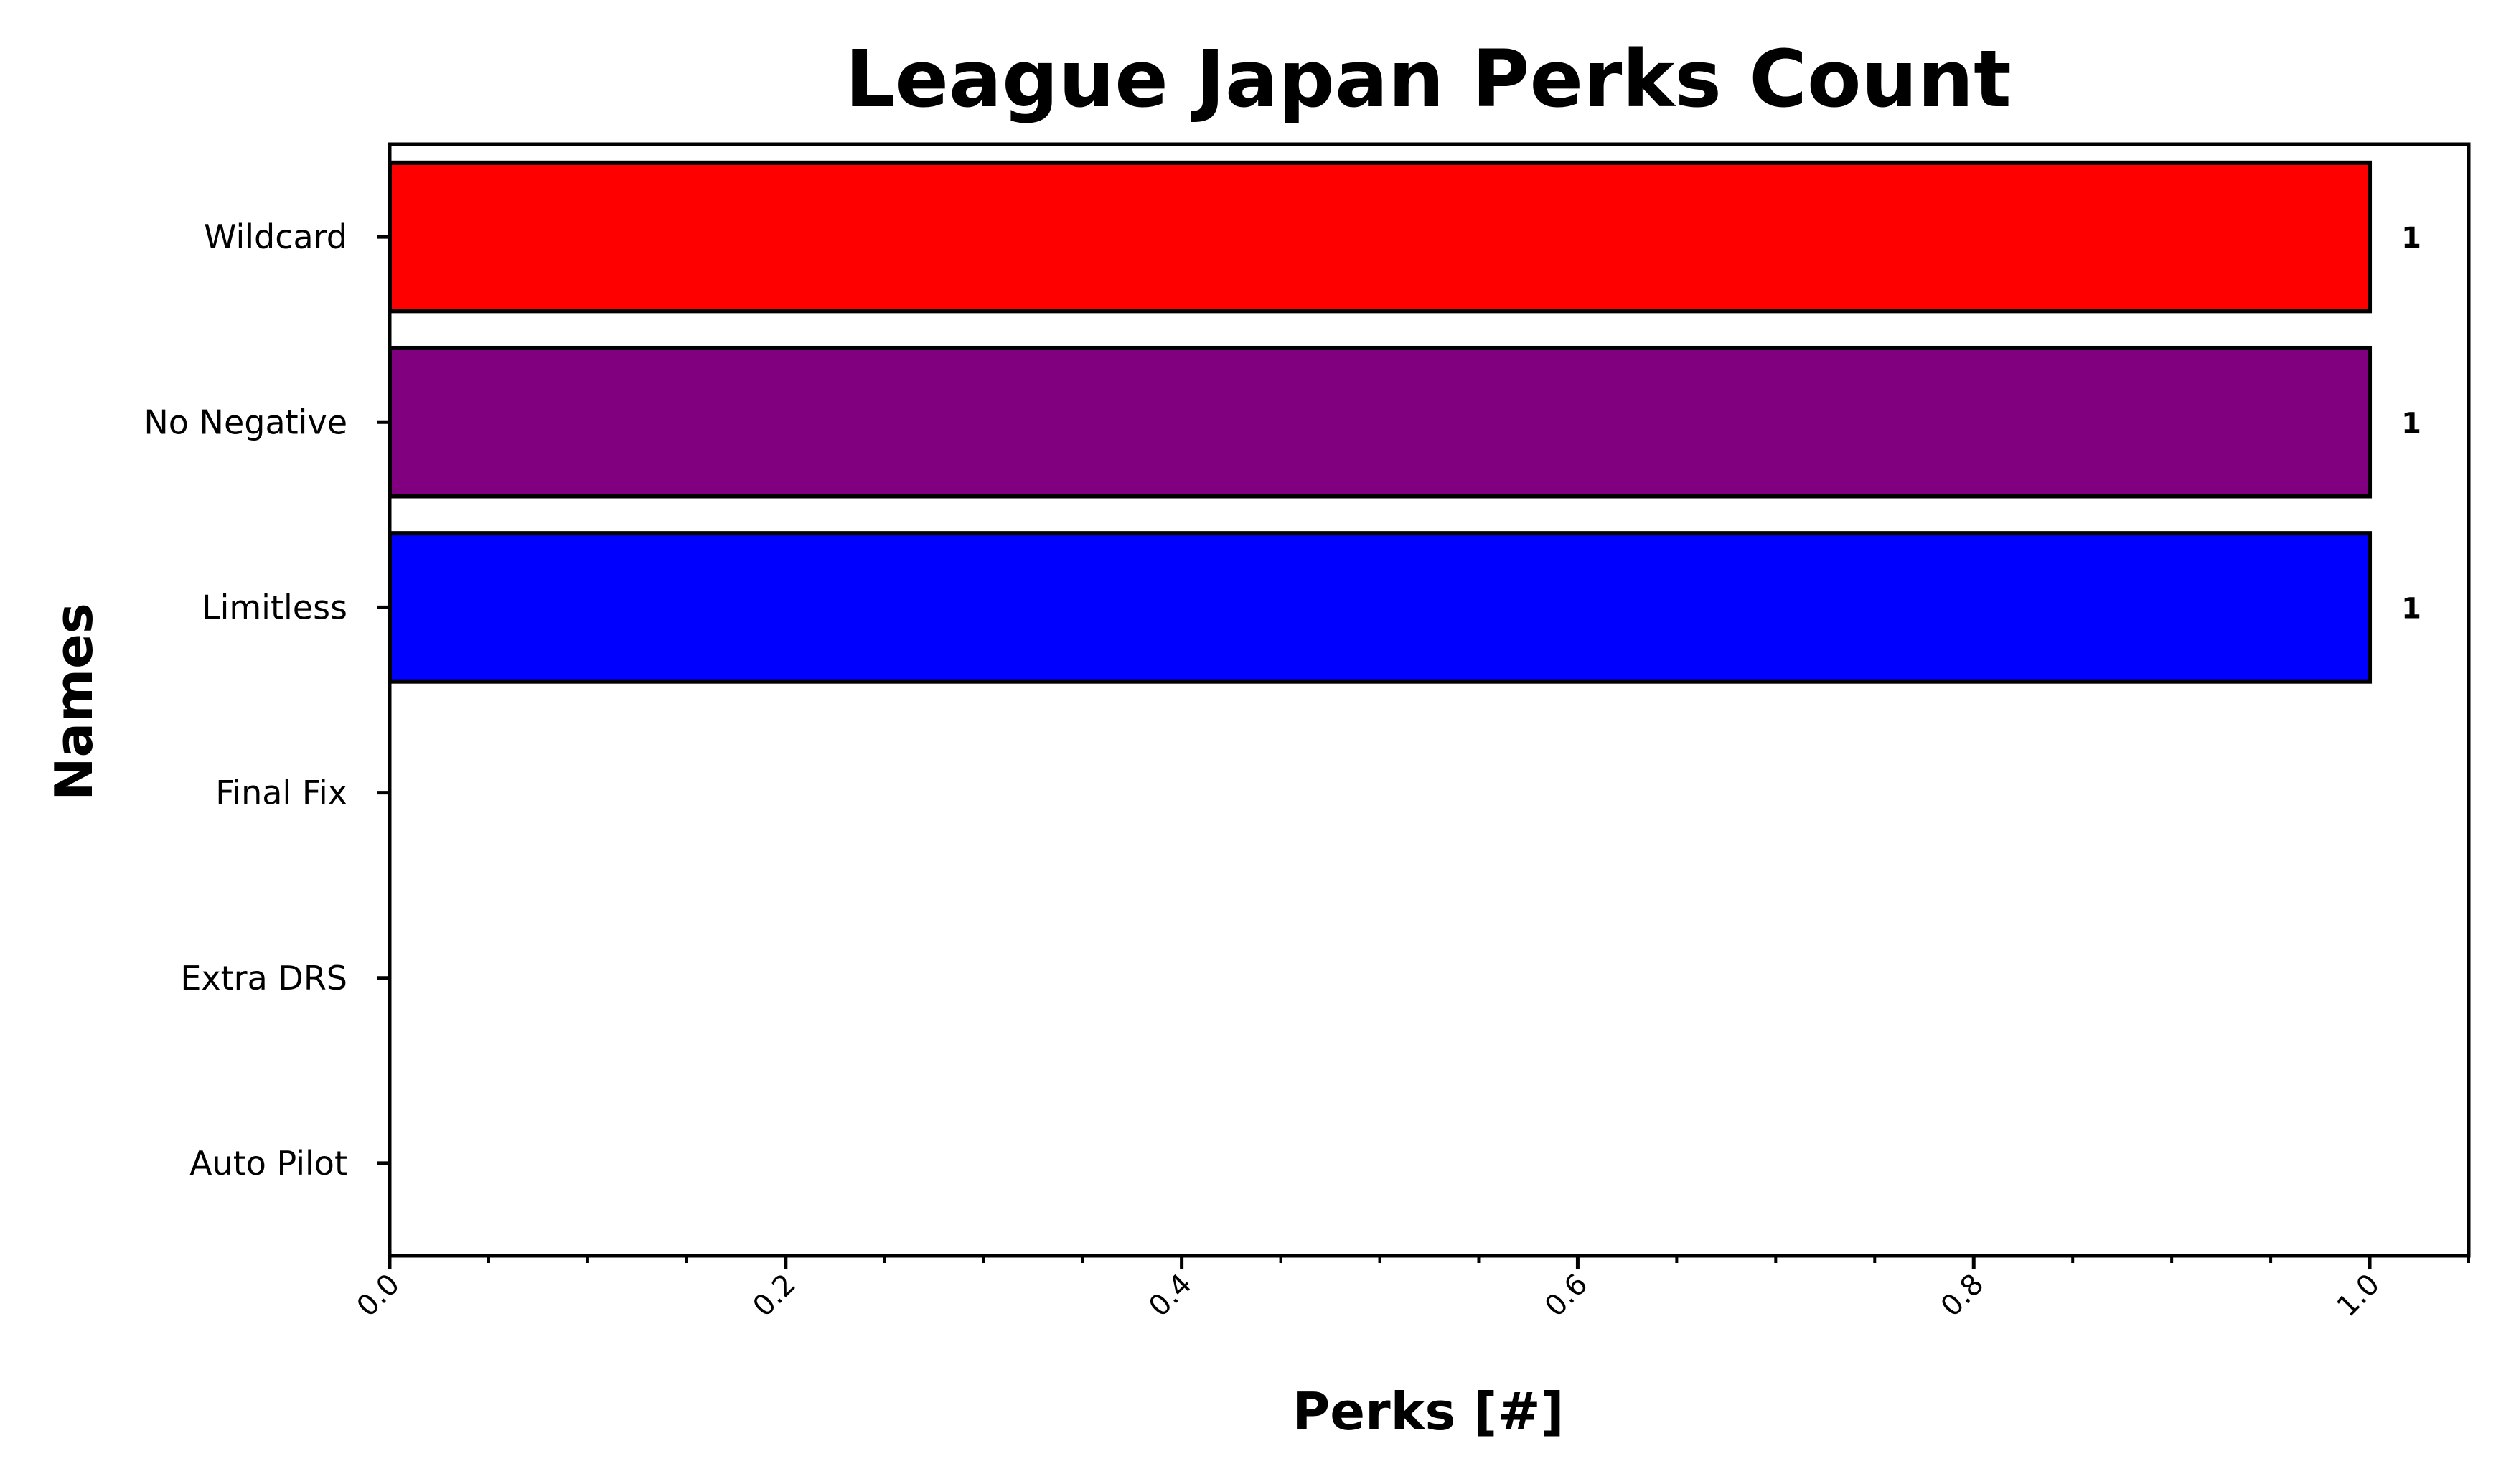 This screenshot has height=1484, width=2501. I want to click on ytick-label-wildcard: Wildcard, so click(275, 236).